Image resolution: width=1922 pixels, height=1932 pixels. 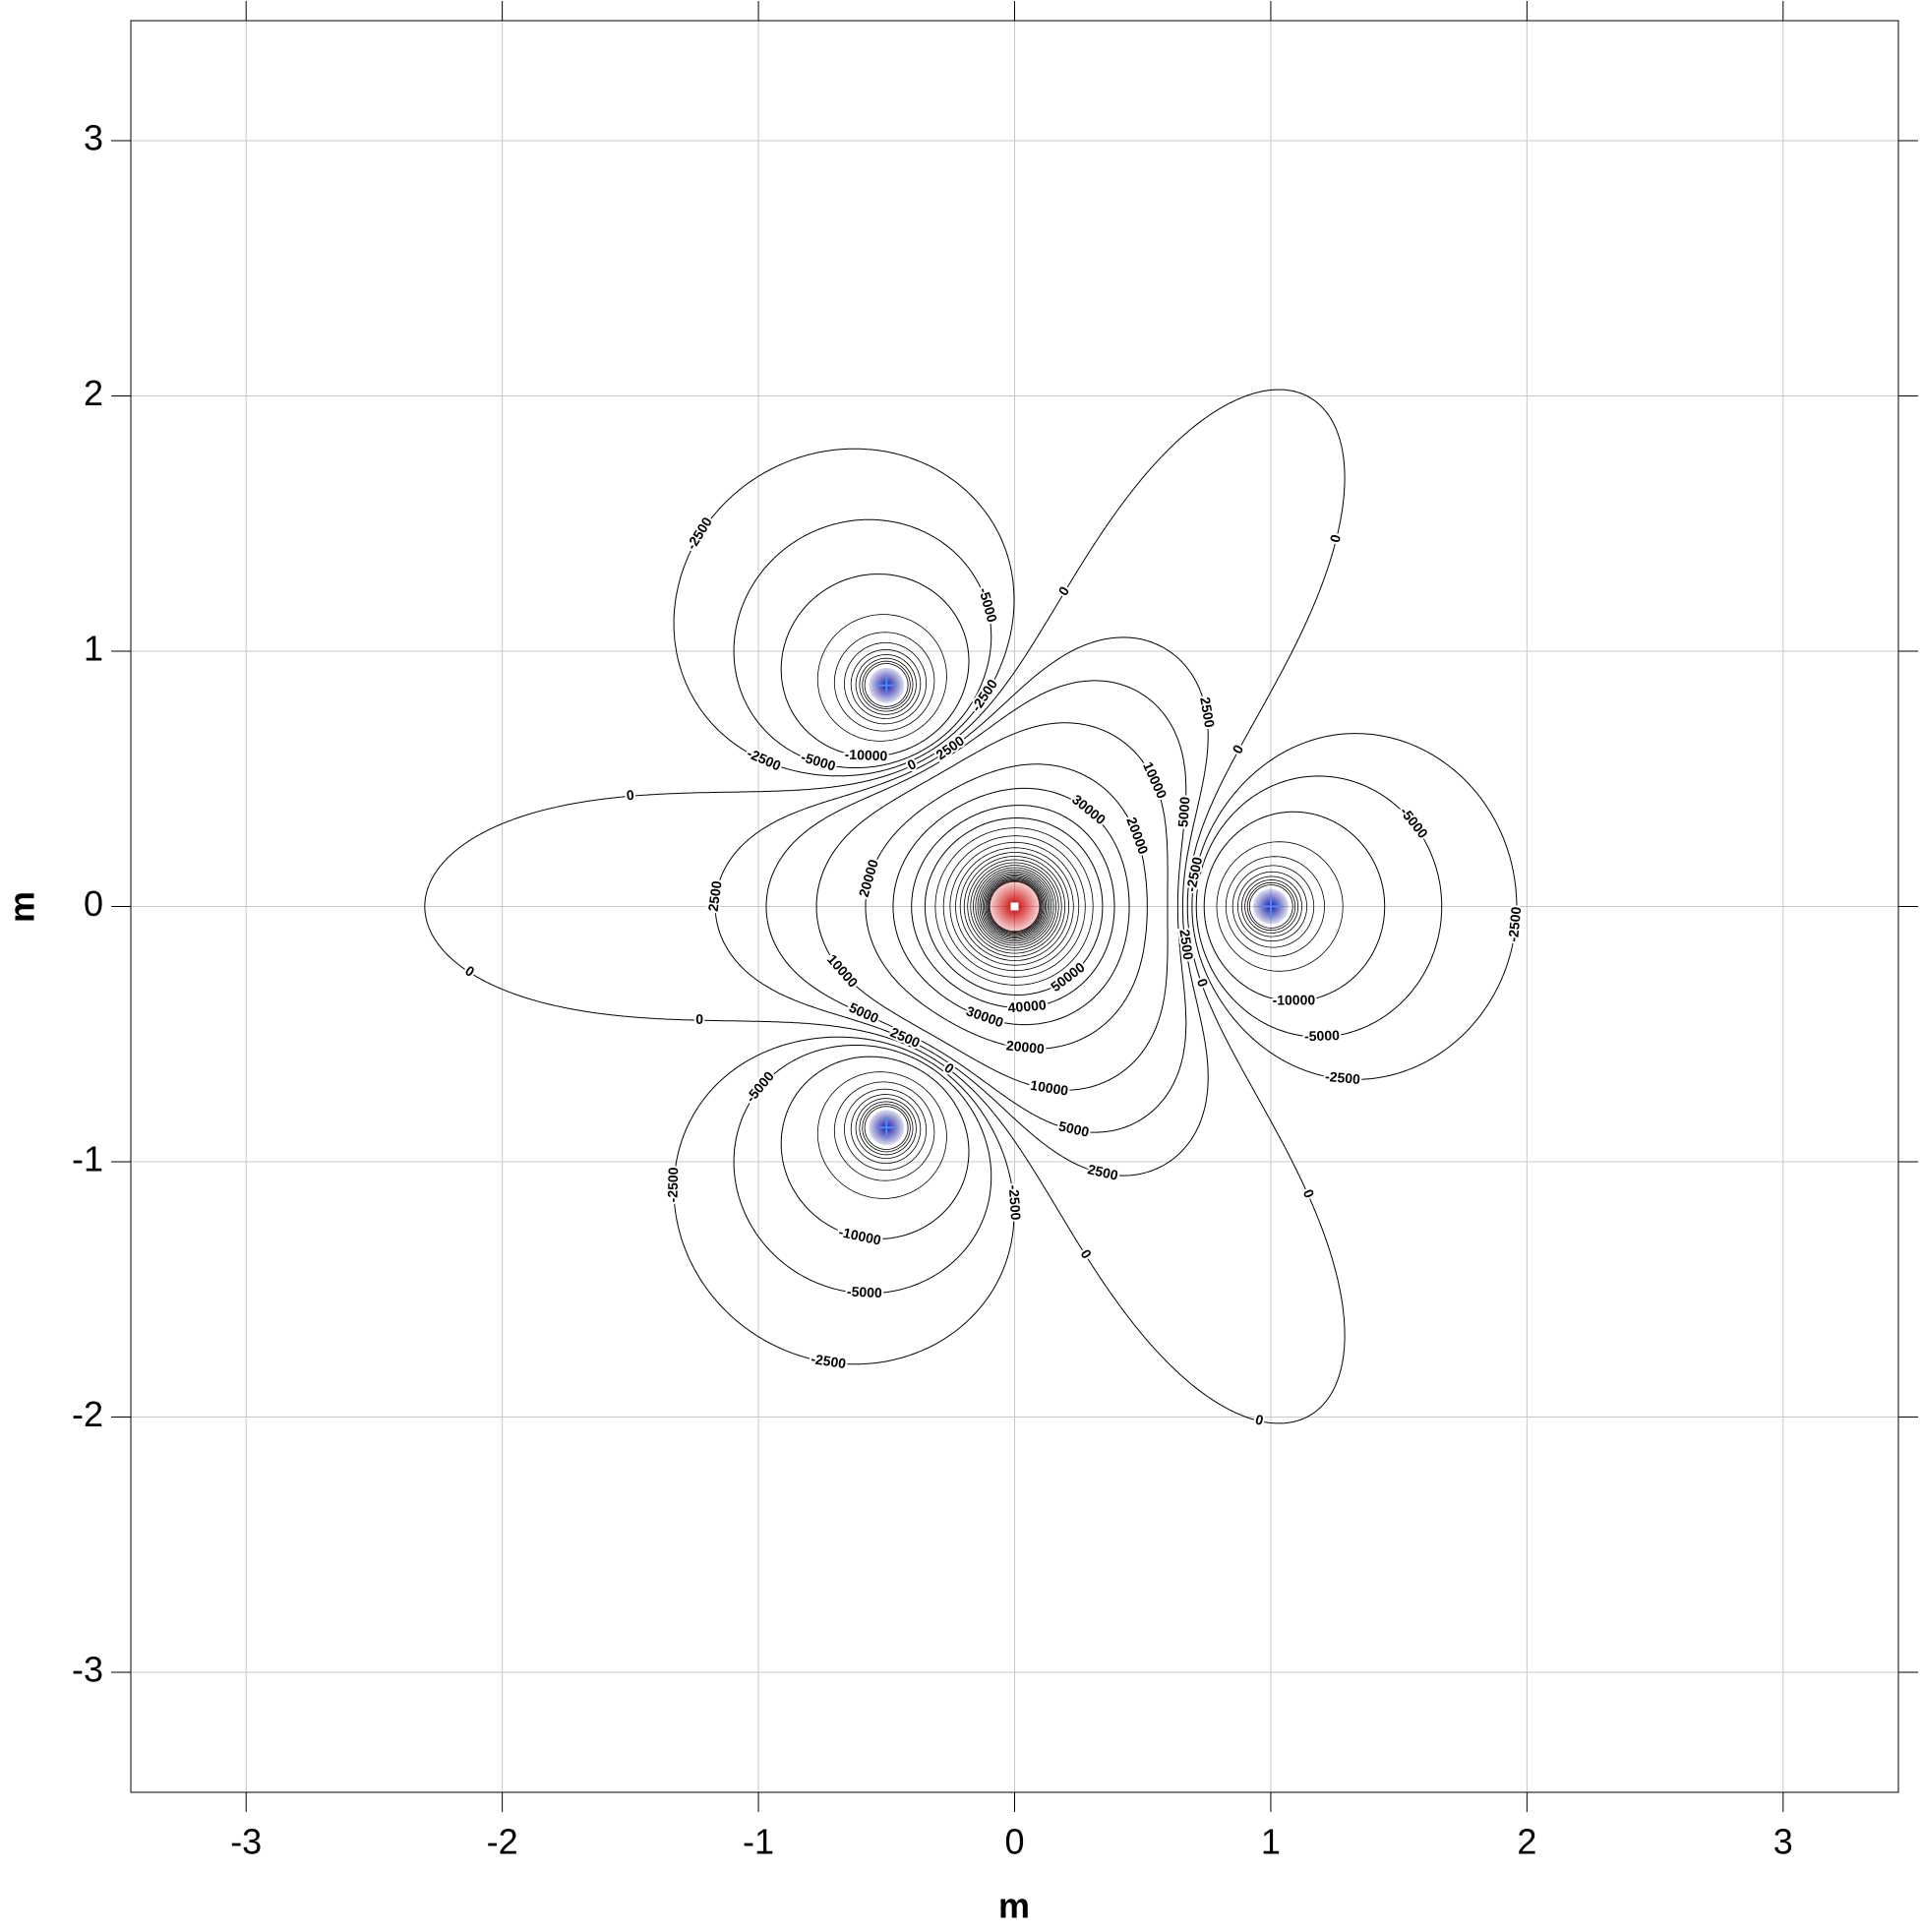 What do you see at coordinates (22, 907) in the screenshot?
I see `y-axis-title: m` at bounding box center [22, 907].